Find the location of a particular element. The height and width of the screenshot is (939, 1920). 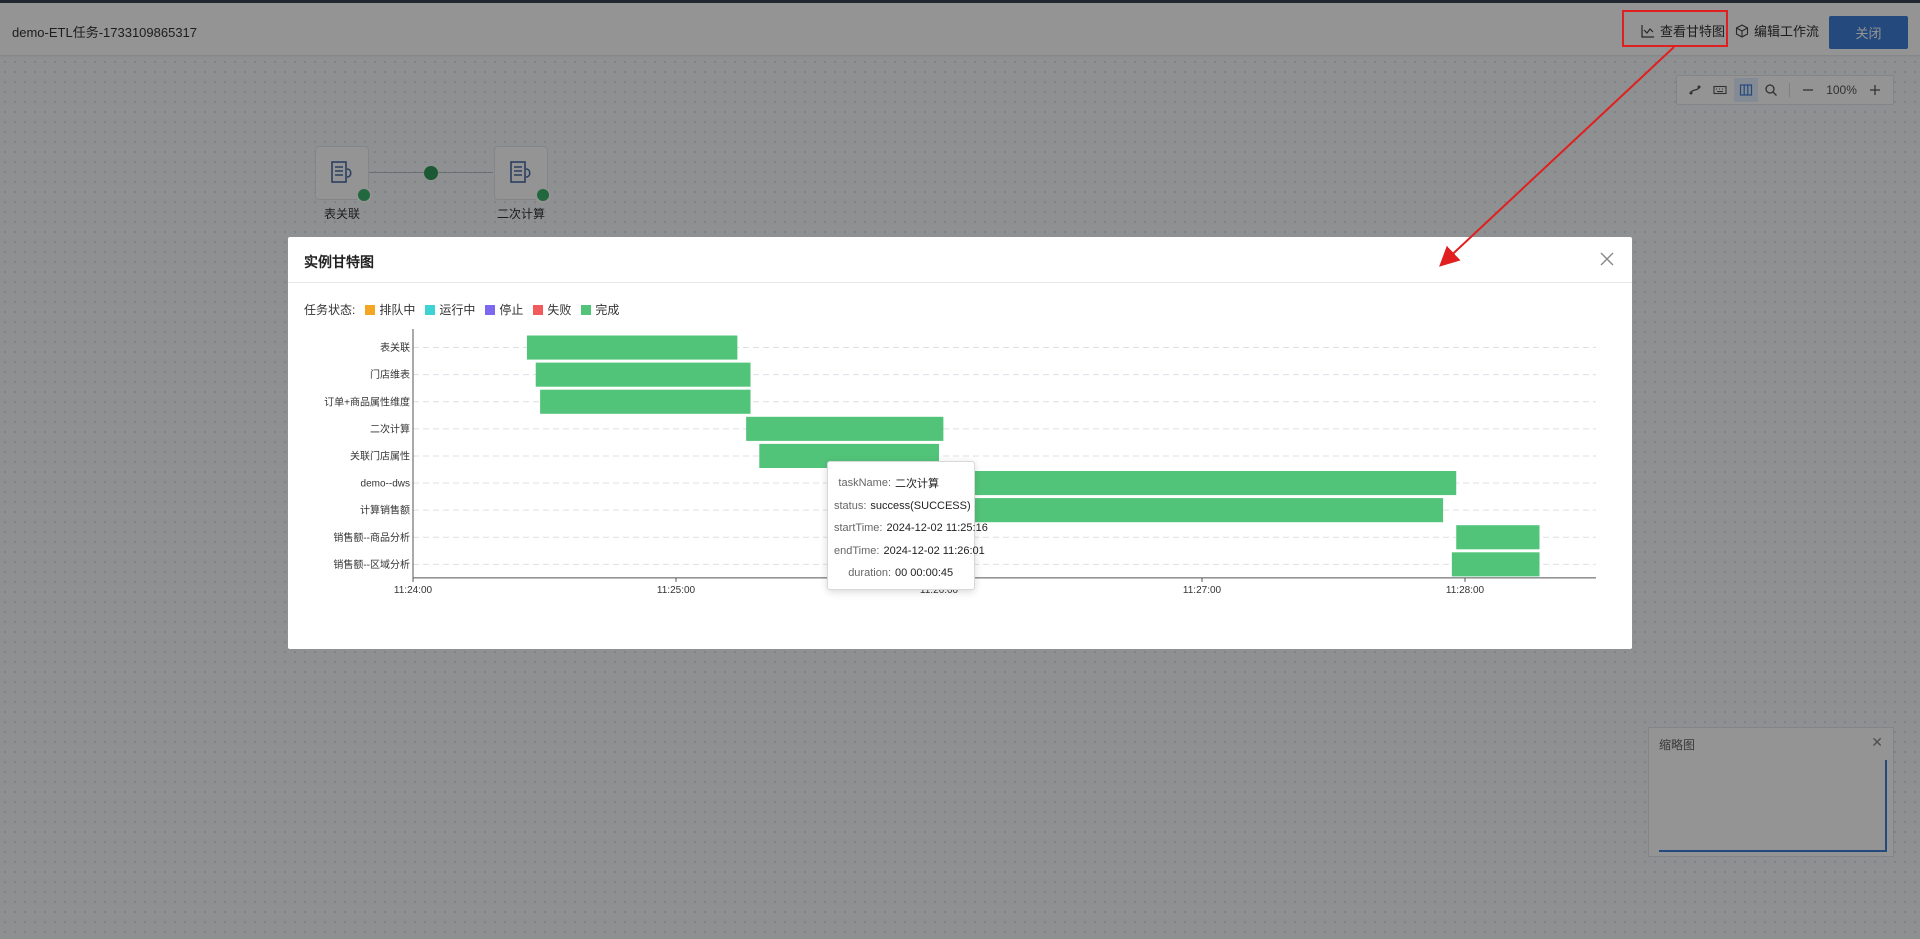

status-legend: 任务状态: 排队中 运行中 停止 失败 完成 is located at coordinates (461, 309).